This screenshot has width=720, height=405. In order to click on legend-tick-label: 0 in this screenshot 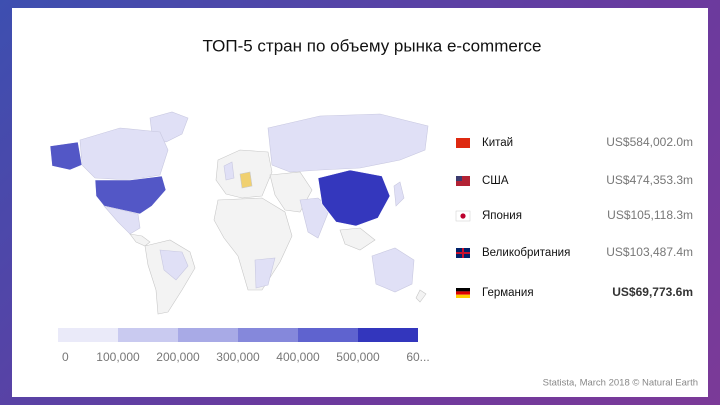, I will do `click(65, 357)`.